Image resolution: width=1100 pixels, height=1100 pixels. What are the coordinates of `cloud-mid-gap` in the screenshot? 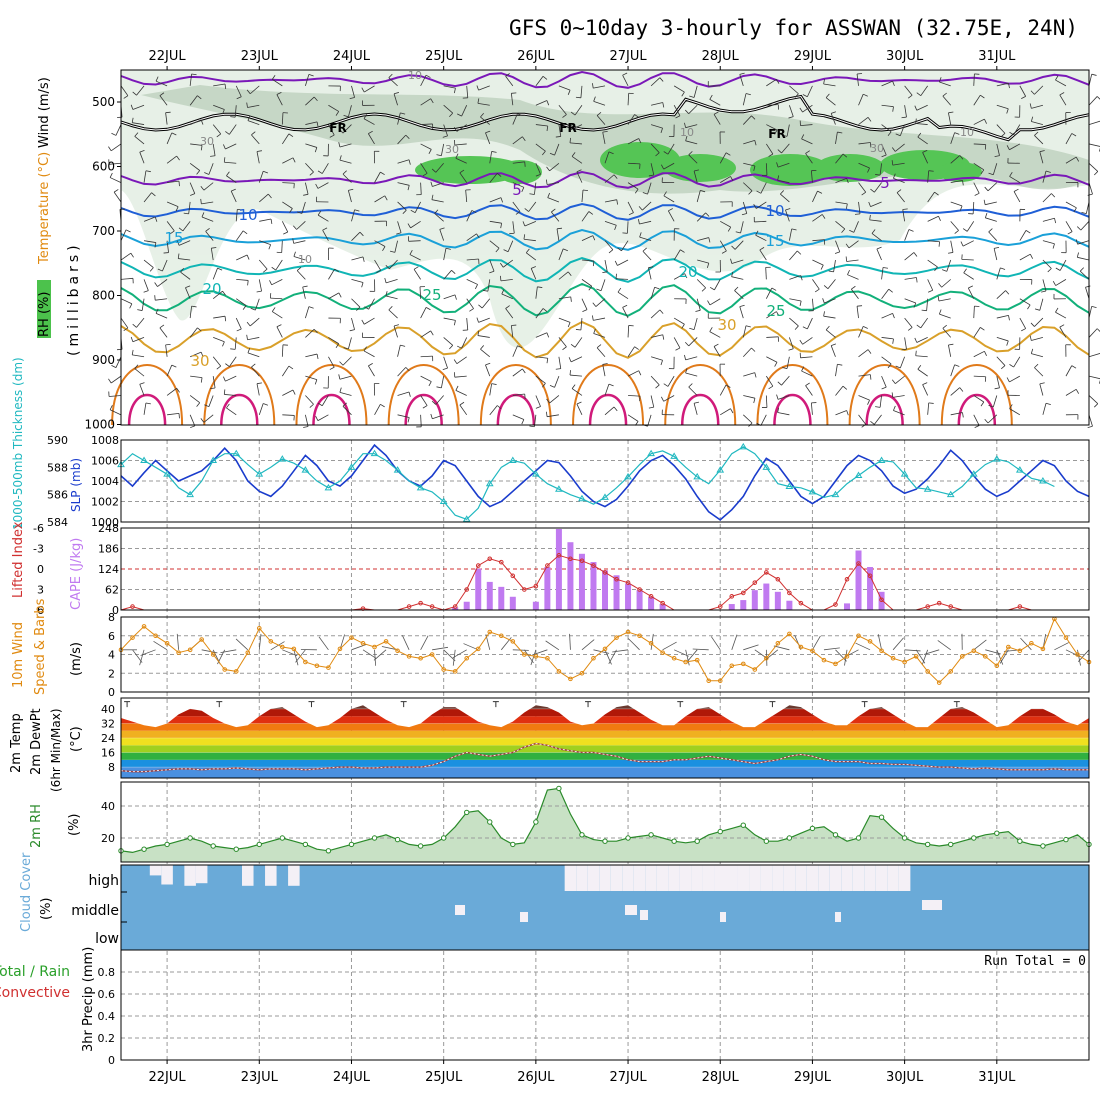 It's located at (631, 910).